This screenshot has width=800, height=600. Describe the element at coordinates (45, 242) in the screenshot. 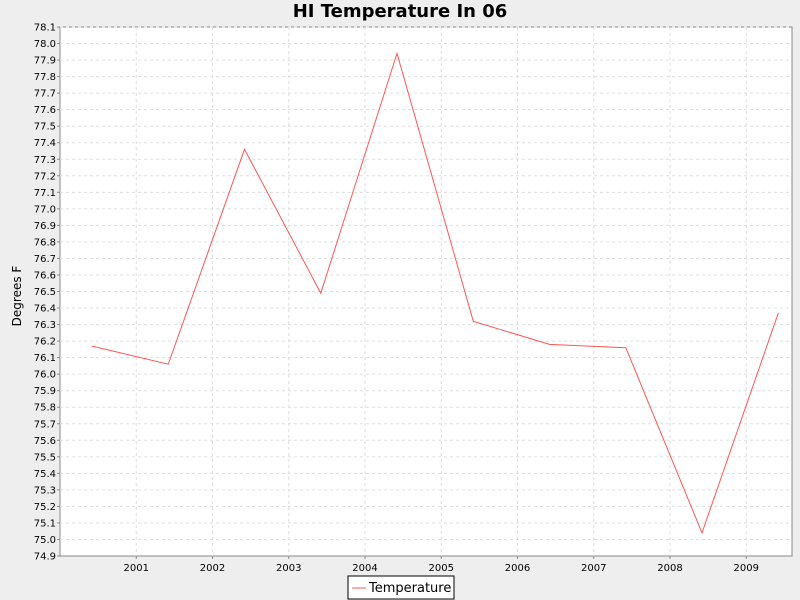

I see `y-tick-label: 76.8` at that location.